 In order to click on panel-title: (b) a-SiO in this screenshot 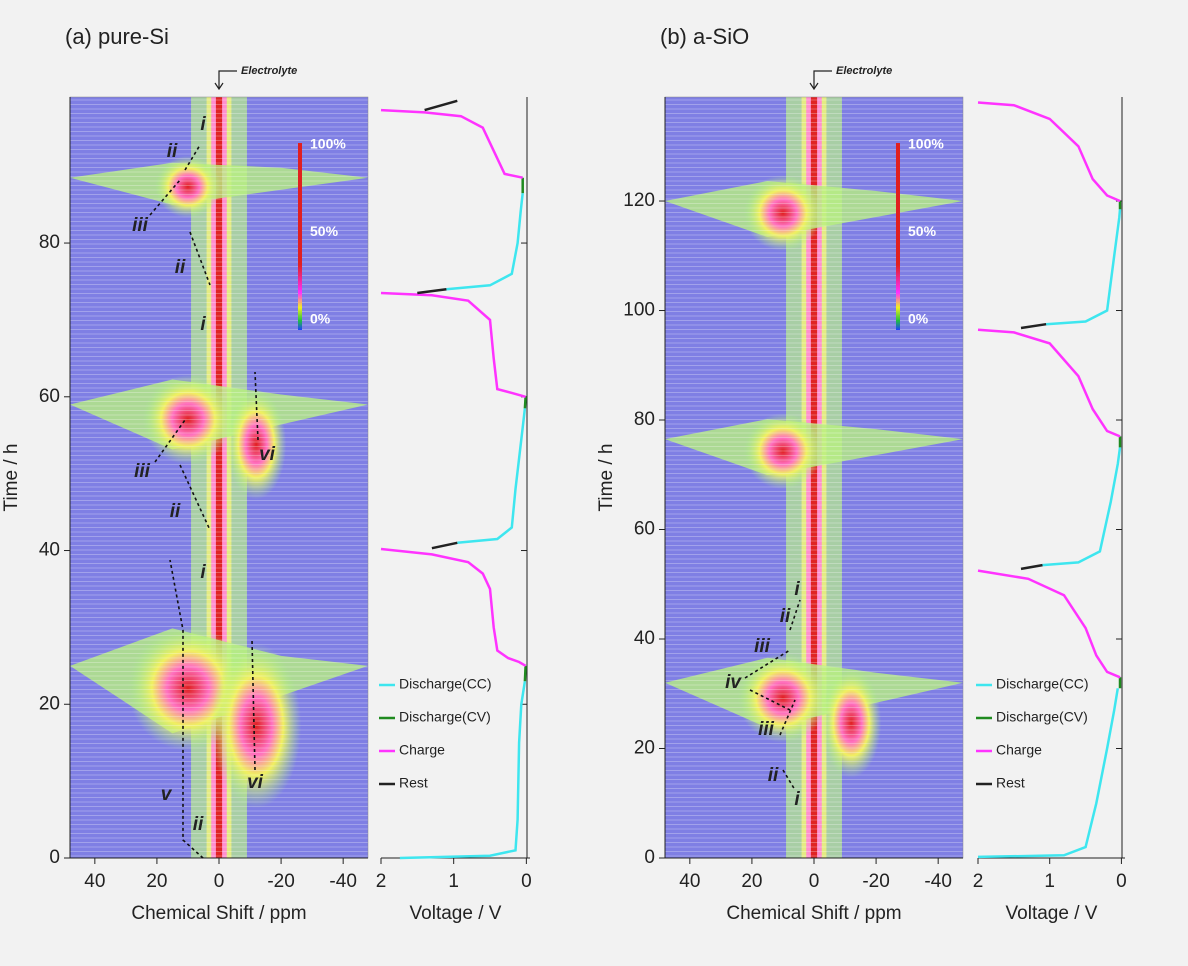, I will do `click(704, 36)`.